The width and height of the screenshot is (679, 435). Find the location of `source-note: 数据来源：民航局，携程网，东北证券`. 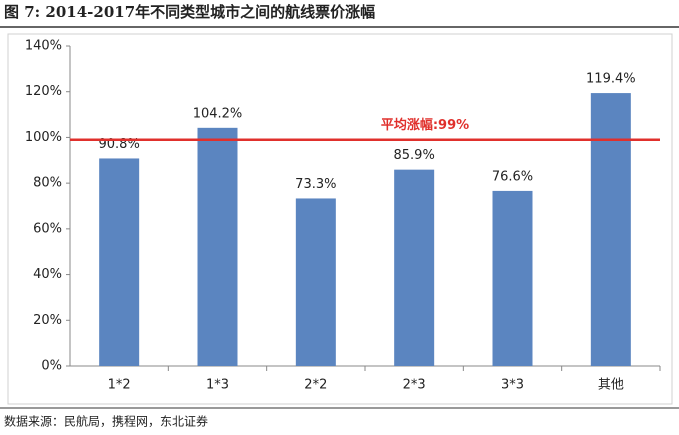

source-note: 数据来源：民航局，携程网，东北证券 is located at coordinates (106, 421).